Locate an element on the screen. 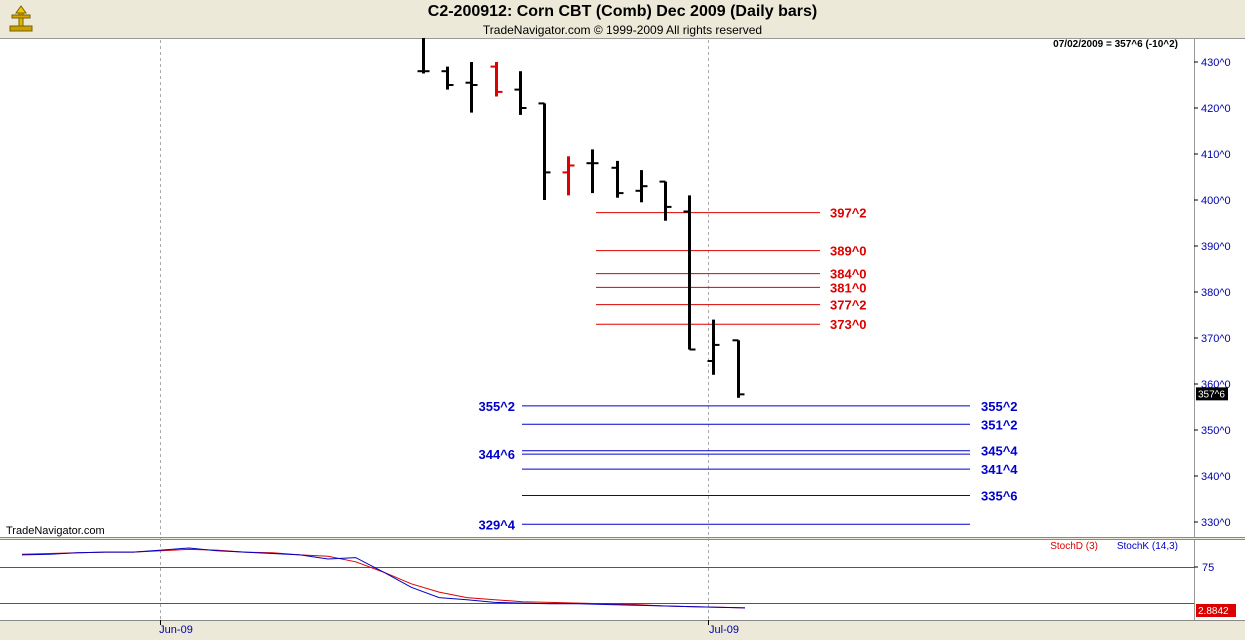 Image resolution: width=1245 pixels, height=640 pixels. y-tick-label: 330^0 is located at coordinates (1216, 523).